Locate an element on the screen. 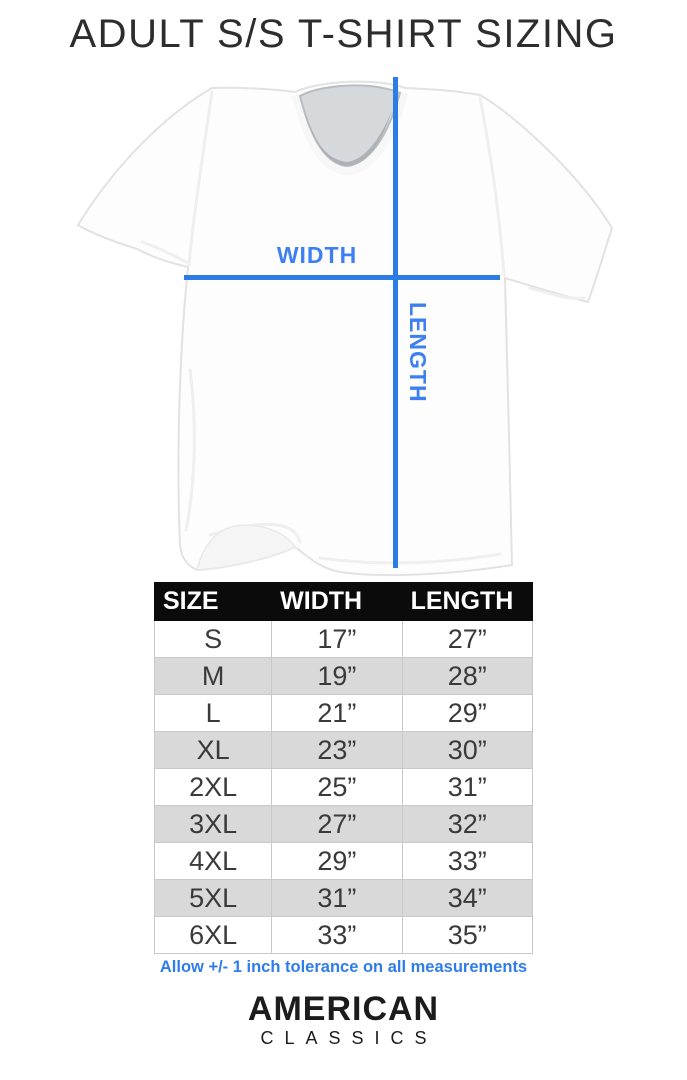 This screenshot has width=687, height=1080. tshirt-collar-shadow is located at coordinates (348, 138).